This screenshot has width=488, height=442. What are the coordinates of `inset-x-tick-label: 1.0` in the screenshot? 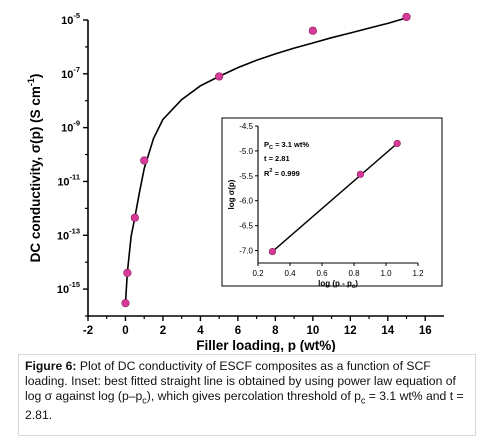 It's located at (386, 273).